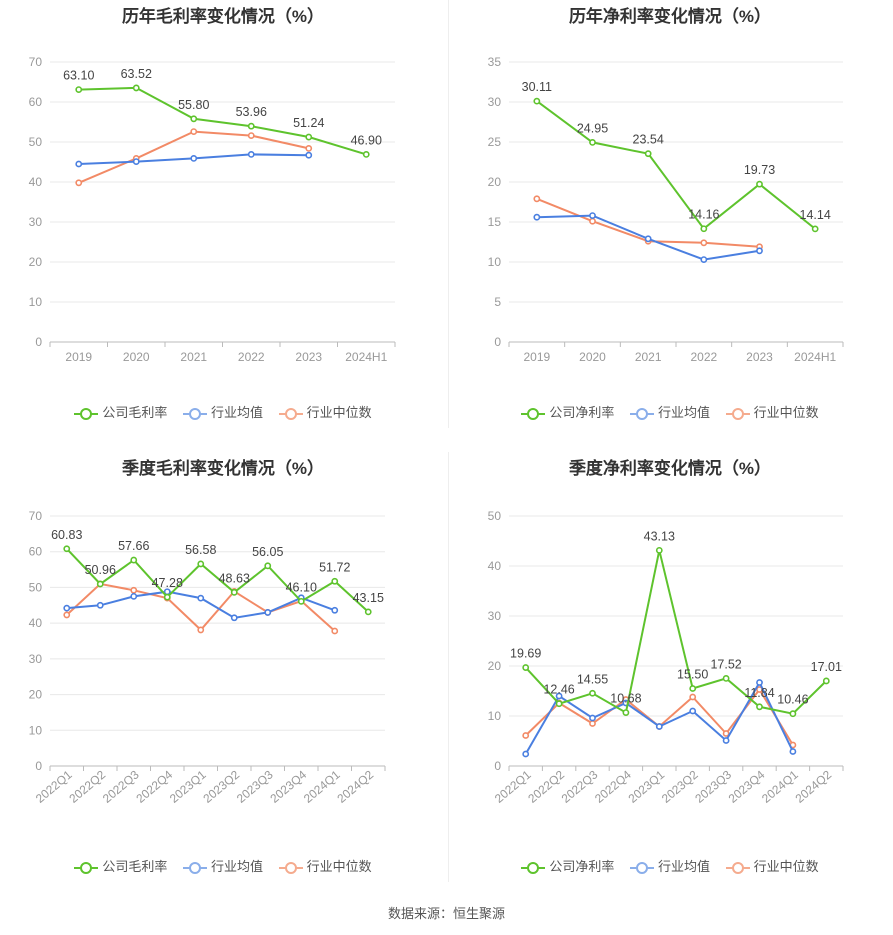 The image size is (893, 935). What do you see at coordinates (66, 535) in the screenshot?
I see `data-label: 60.83` at bounding box center [66, 535].